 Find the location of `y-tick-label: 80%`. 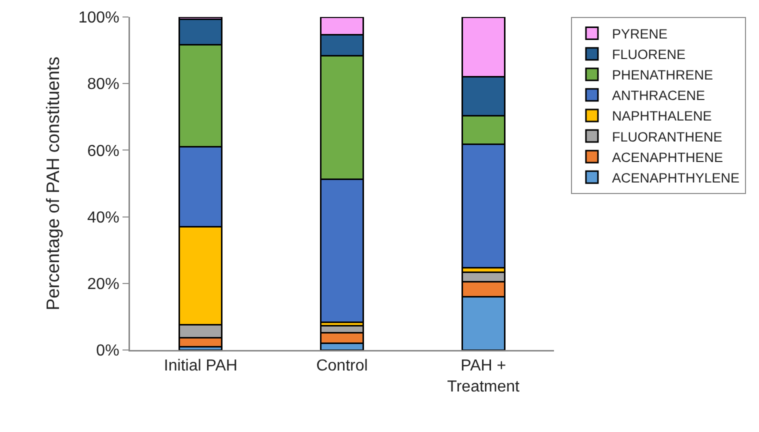

y-tick-label: 80% is located at coordinates (103, 85).